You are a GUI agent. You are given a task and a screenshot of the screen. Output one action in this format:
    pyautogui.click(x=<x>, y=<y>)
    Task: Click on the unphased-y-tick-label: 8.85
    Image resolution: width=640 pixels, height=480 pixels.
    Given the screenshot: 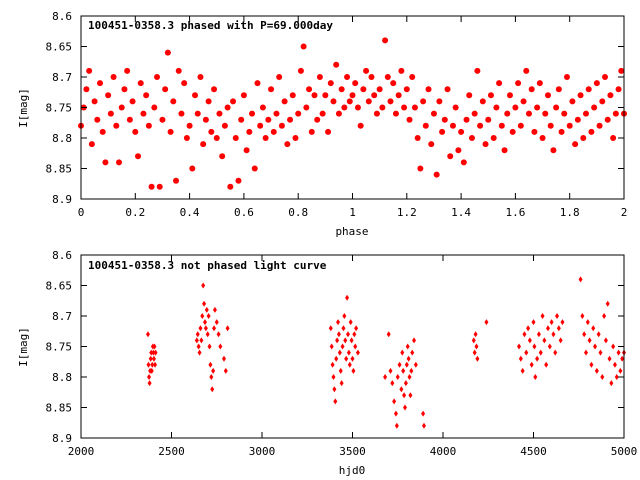 What is the action you would take?
    pyautogui.click(x=59, y=408)
    